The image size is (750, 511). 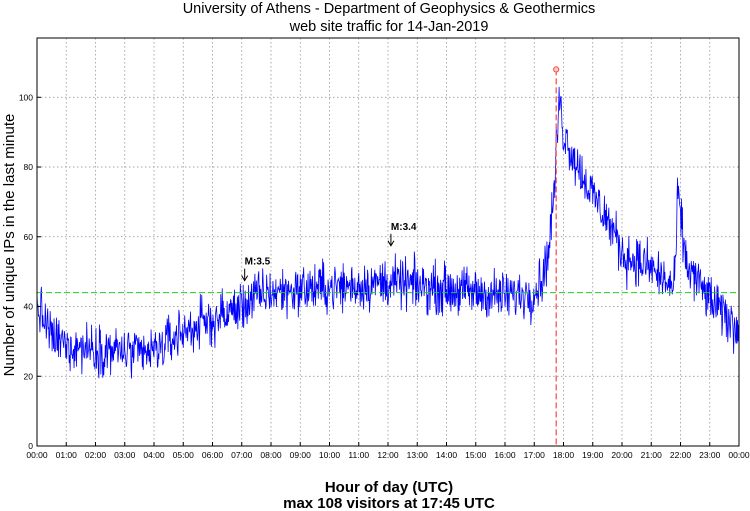 What do you see at coordinates (26, 97) in the screenshot?
I see `y-tick-label: 100` at bounding box center [26, 97].